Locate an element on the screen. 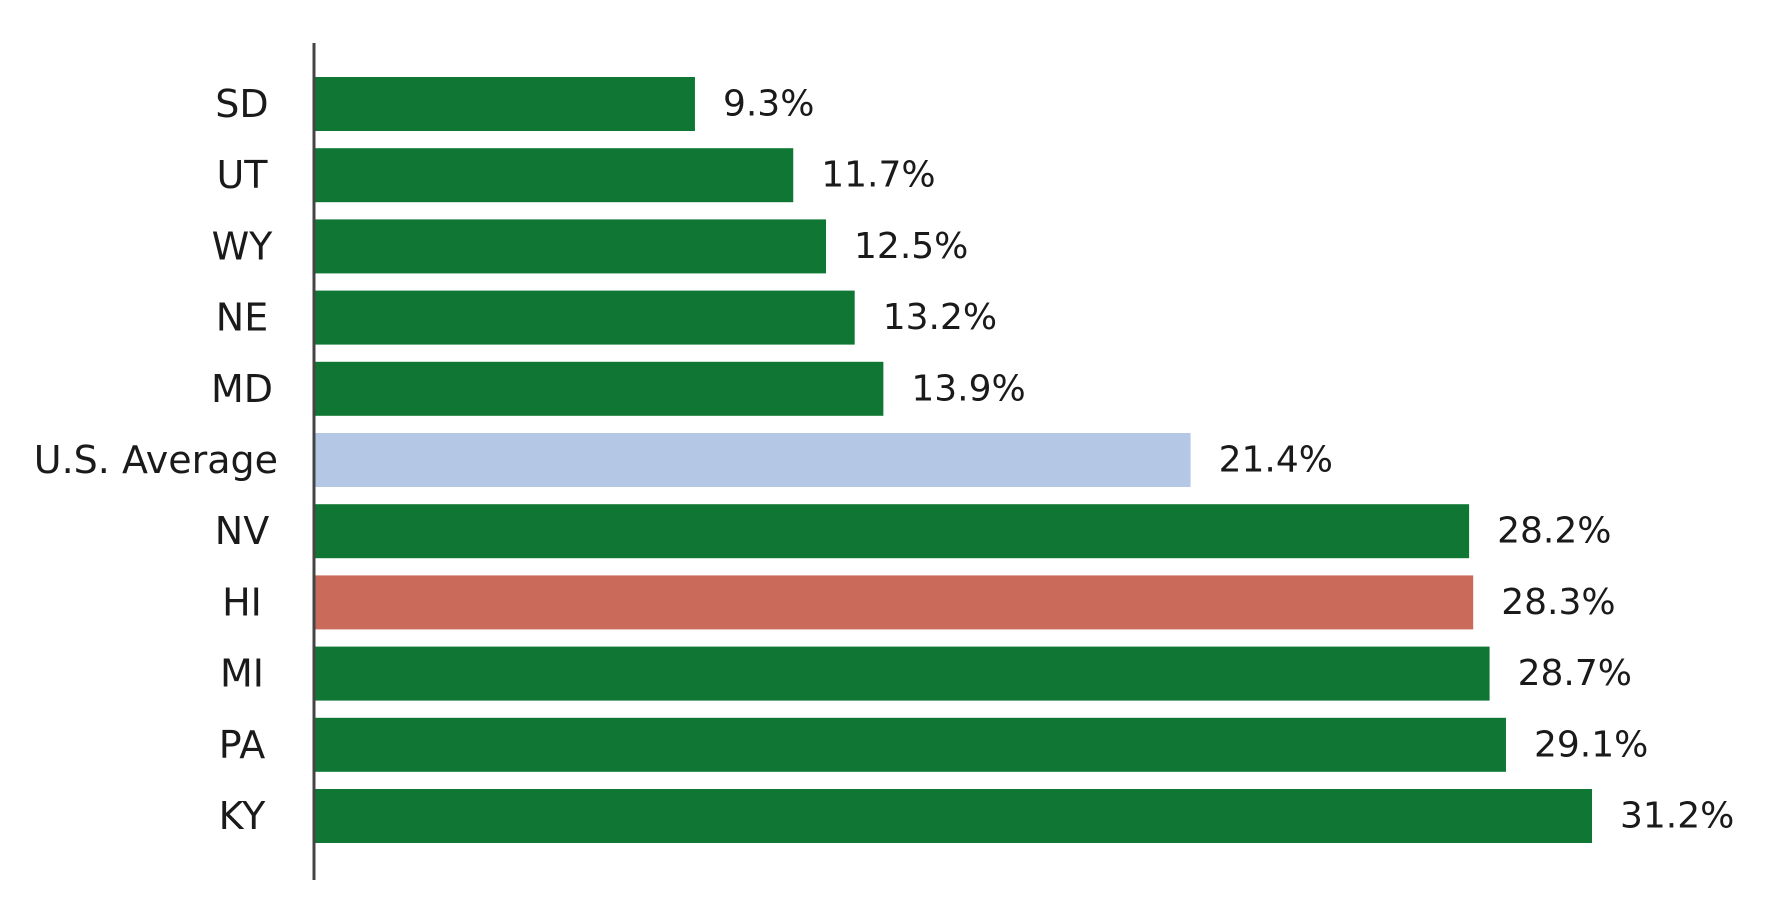  value-label: 28.7% is located at coordinates (1575, 673).